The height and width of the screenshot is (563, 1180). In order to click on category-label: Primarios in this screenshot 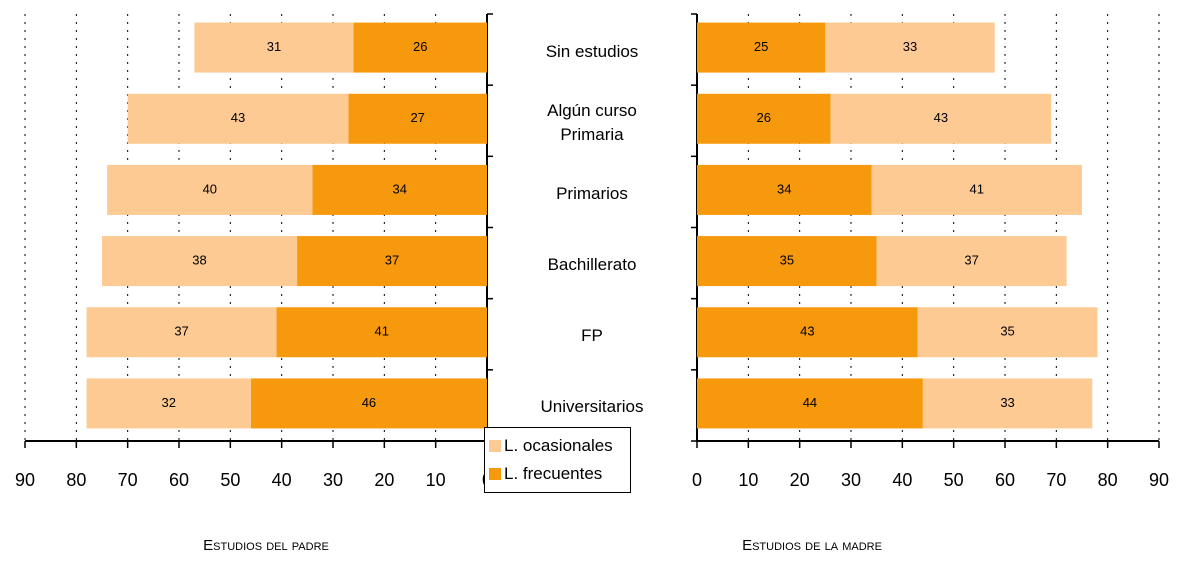, I will do `click(592, 193)`.